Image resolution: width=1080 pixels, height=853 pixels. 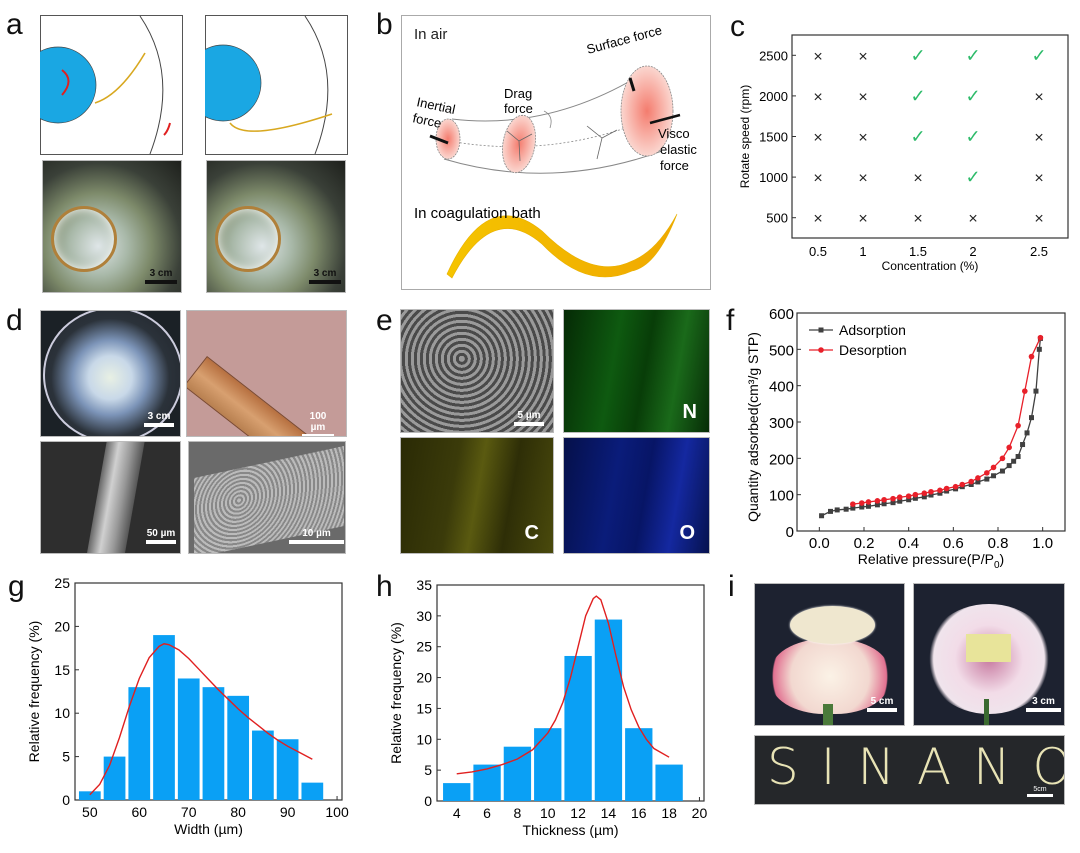 What do you see at coordinates (972, 251) in the screenshot?
I see `x-tick-label: 2` at bounding box center [972, 251].